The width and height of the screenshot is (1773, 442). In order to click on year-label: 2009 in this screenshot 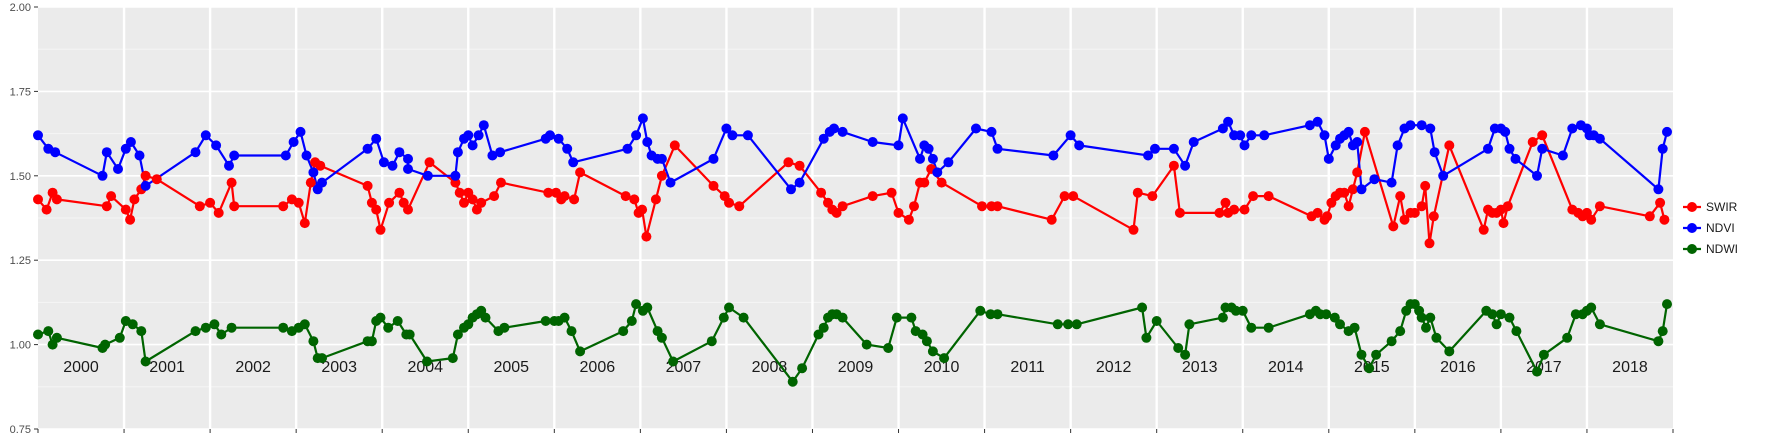, I will do `click(856, 367)`.